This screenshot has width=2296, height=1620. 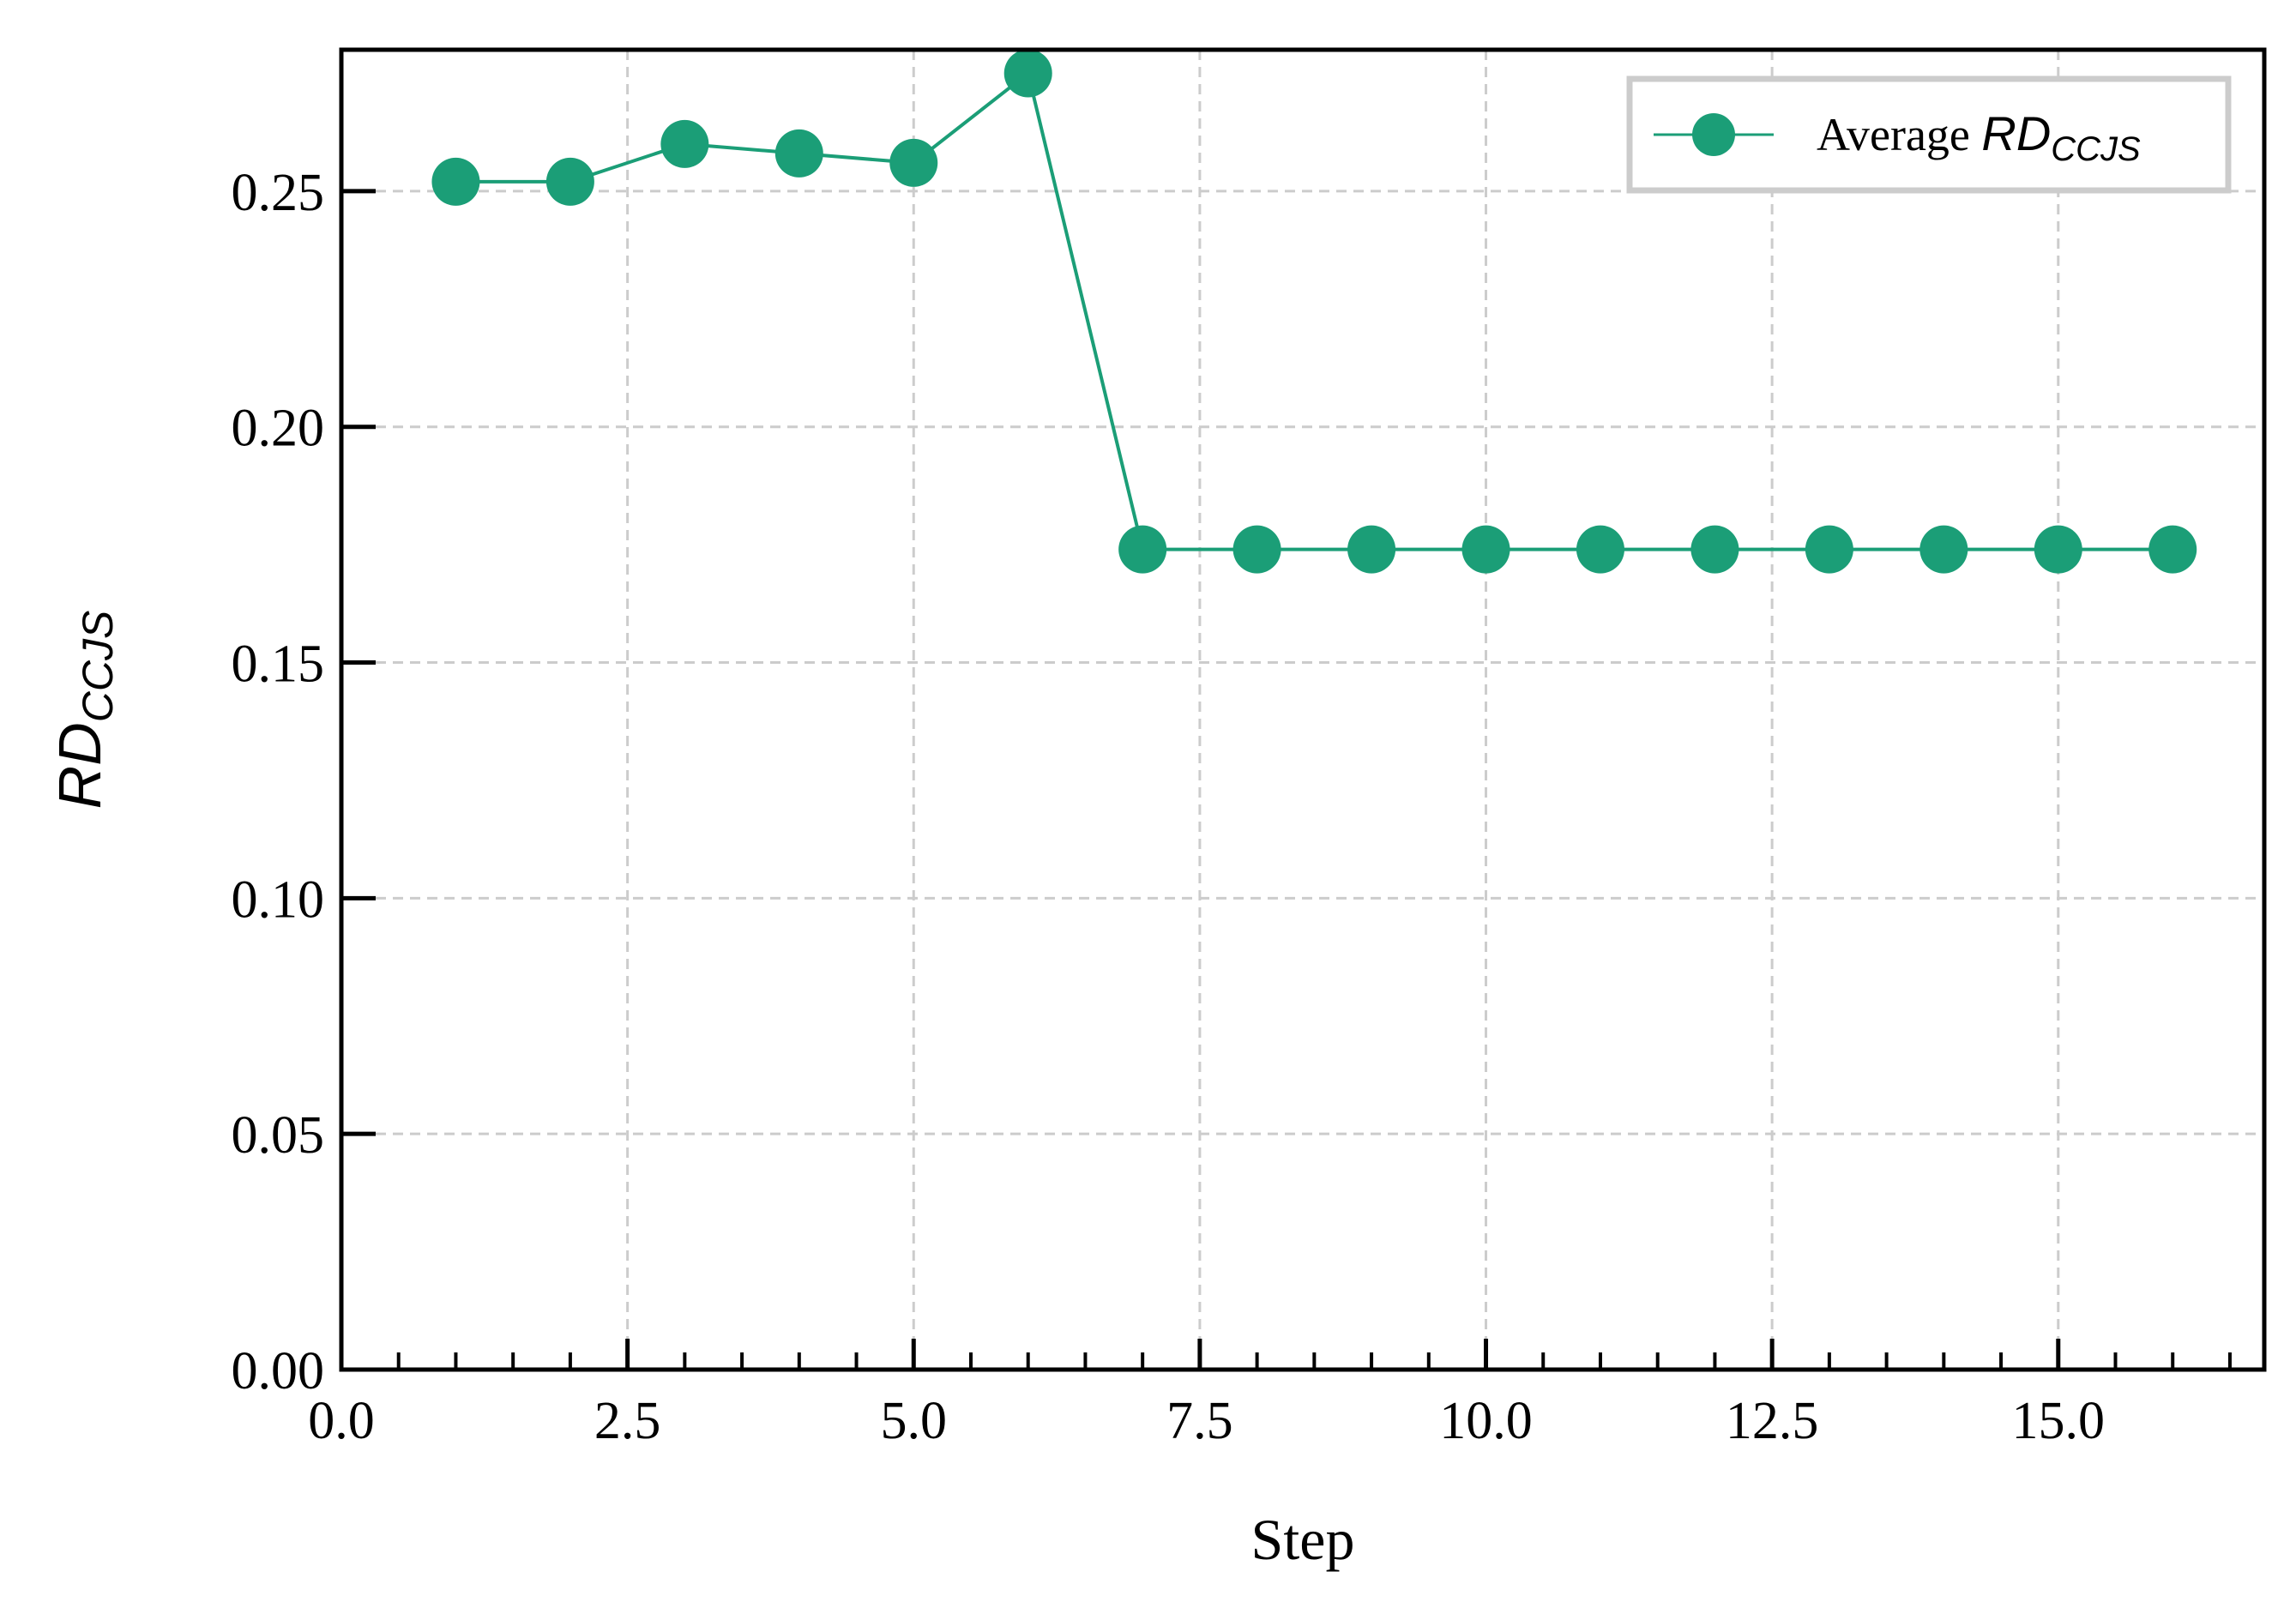 I want to click on legend-entry-symbol: RD, so click(x=2016, y=133).